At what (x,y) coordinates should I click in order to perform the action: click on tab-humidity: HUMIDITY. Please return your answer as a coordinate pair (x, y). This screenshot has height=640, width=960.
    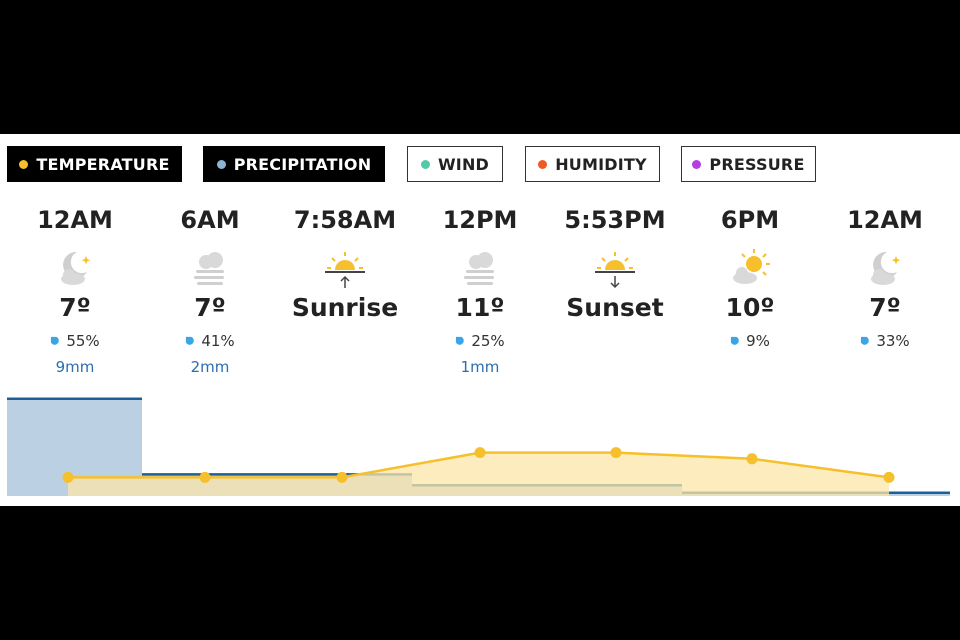
    Looking at the image, I should click on (592, 164).